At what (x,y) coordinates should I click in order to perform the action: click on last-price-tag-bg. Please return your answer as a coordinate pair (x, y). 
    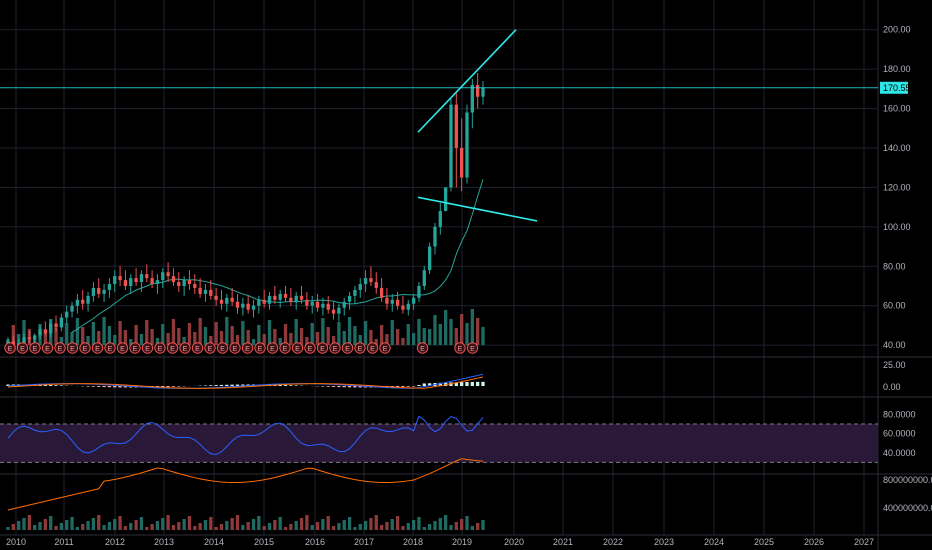
    Looking at the image, I should click on (894, 87).